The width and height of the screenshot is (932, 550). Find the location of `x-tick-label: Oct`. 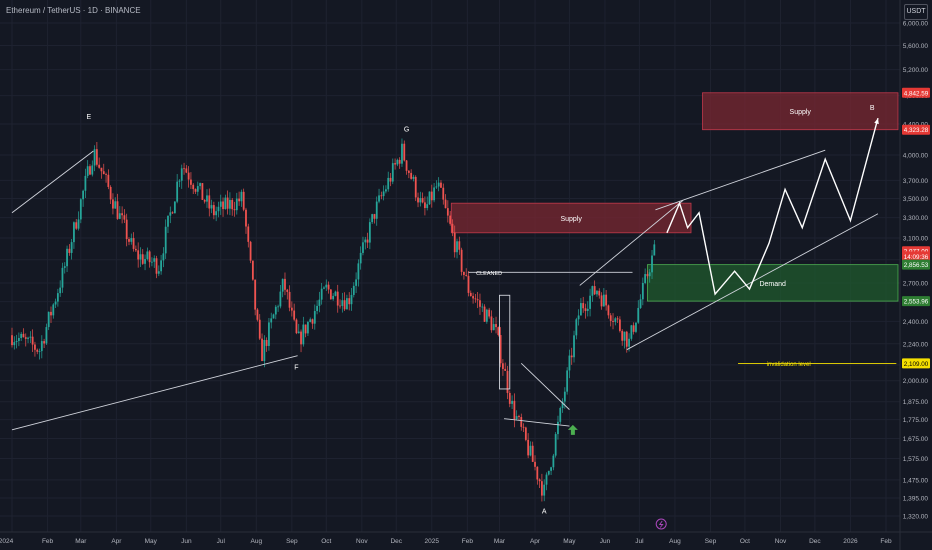

x-tick-label: Oct is located at coordinates (326, 541).